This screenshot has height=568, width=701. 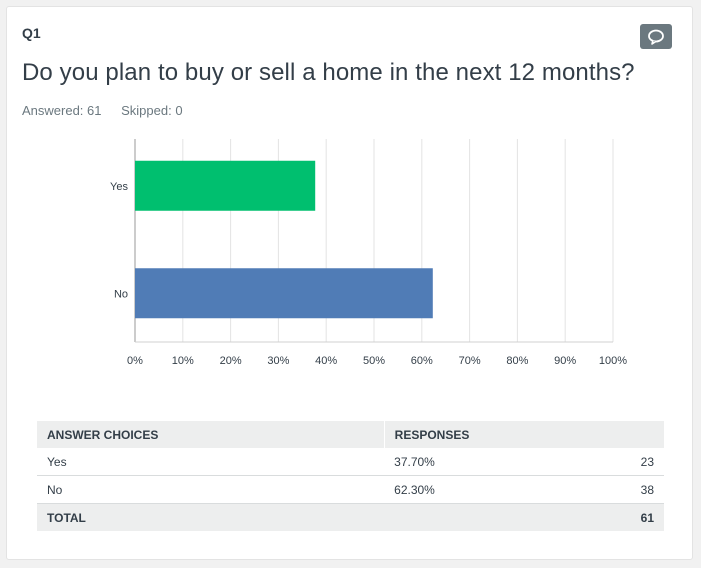 What do you see at coordinates (604, 462) in the screenshot?
I see `count-cell: 23` at bounding box center [604, 462].